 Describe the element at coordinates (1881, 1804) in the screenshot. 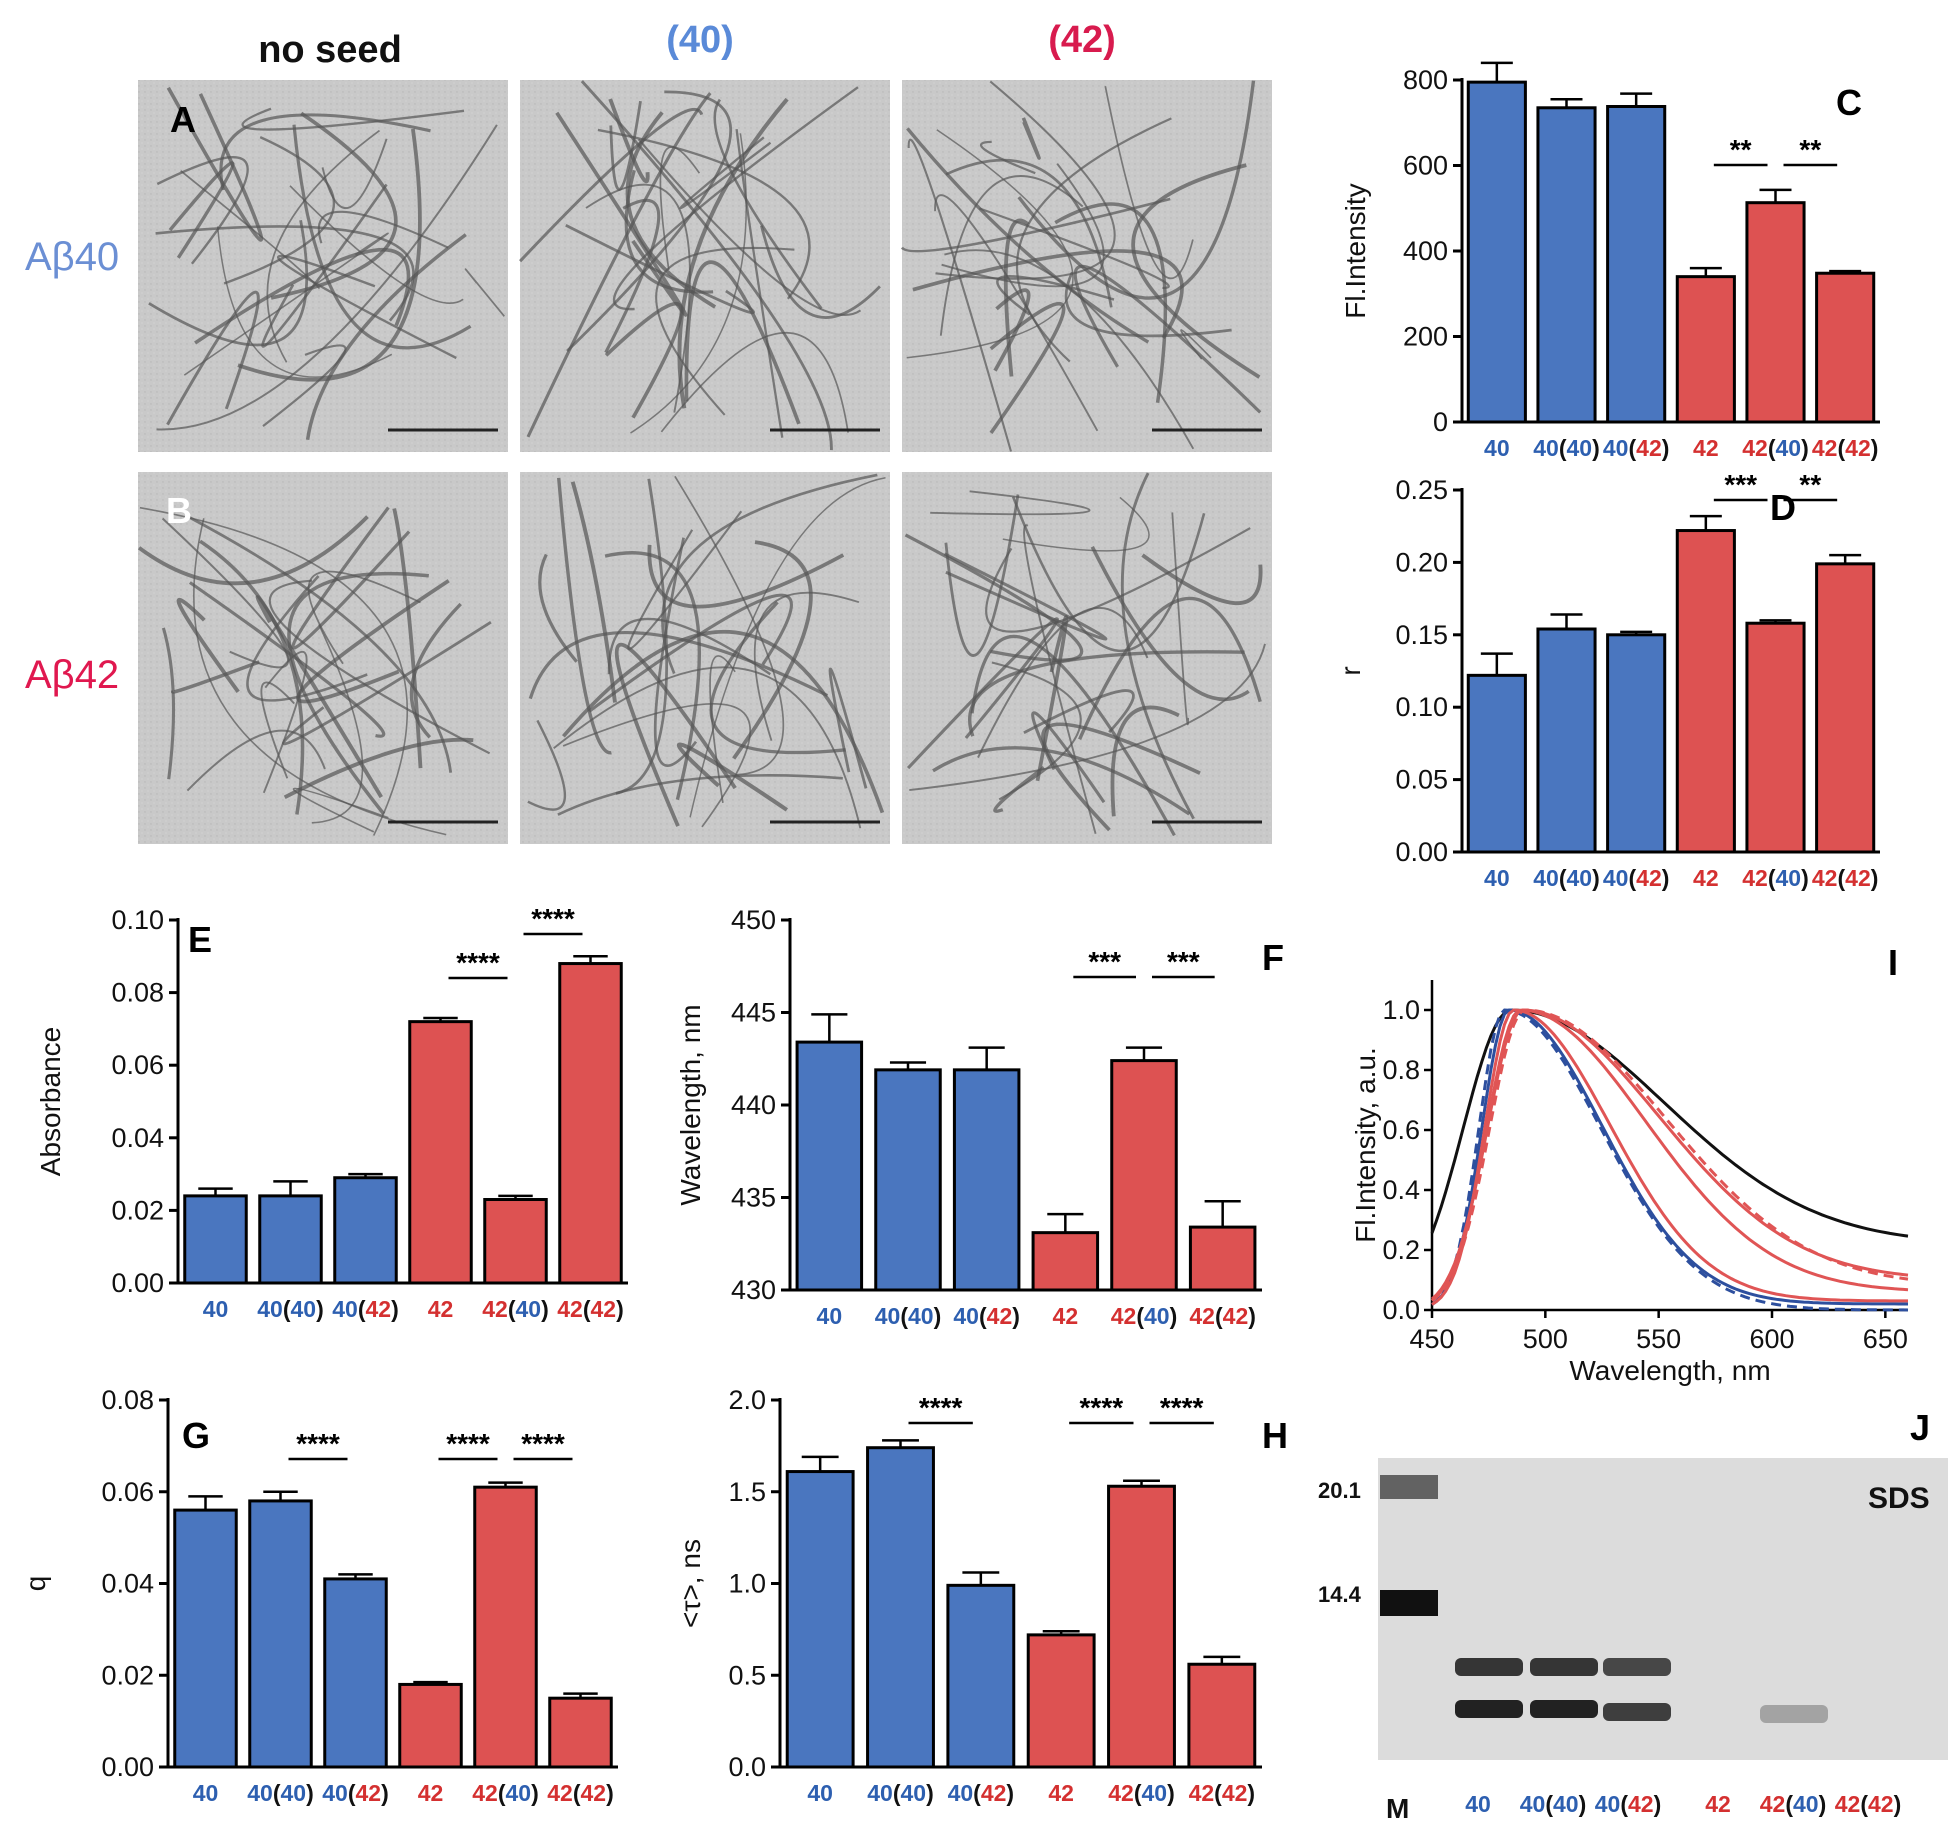

I see `lane-seed: 42` at that location.